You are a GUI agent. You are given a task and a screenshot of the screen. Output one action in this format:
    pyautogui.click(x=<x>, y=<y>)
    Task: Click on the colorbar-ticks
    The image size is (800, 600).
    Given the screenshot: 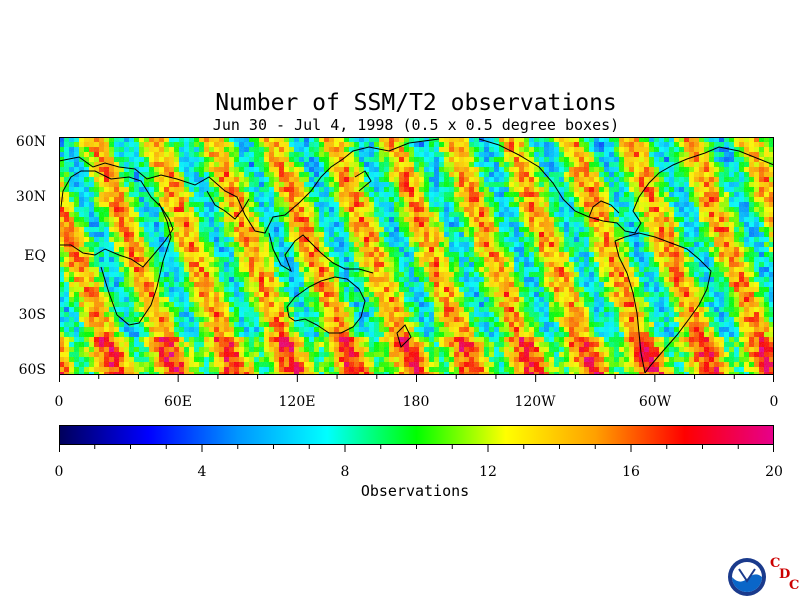 What is the action you would take?
    pyautogui.click(x=416, y=448)
    